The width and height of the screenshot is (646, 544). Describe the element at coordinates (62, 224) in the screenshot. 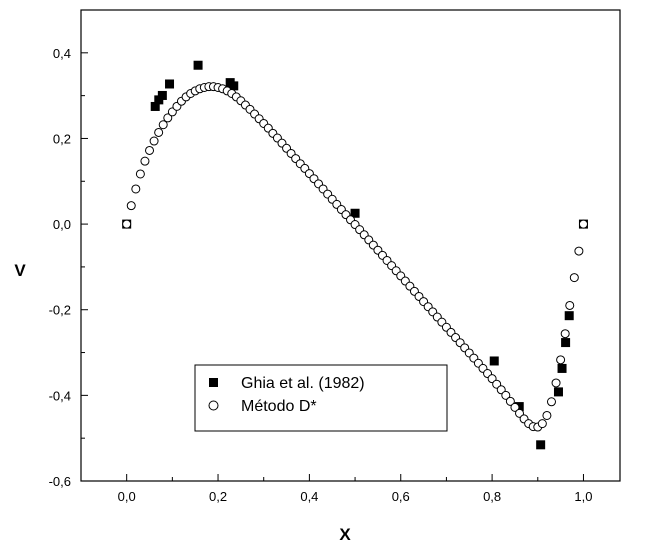

I see `y-tick-label: 0,0` at that location.